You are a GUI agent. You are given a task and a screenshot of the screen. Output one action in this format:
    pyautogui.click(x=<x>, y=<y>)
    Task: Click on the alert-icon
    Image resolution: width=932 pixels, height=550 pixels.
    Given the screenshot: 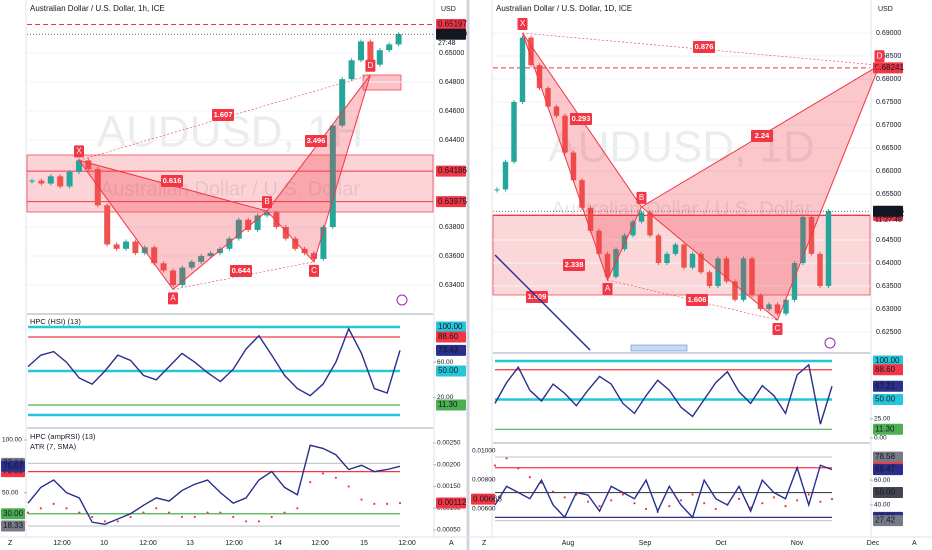 What is the action you would take?
    pyautogui.click(x=402, y=300)
    